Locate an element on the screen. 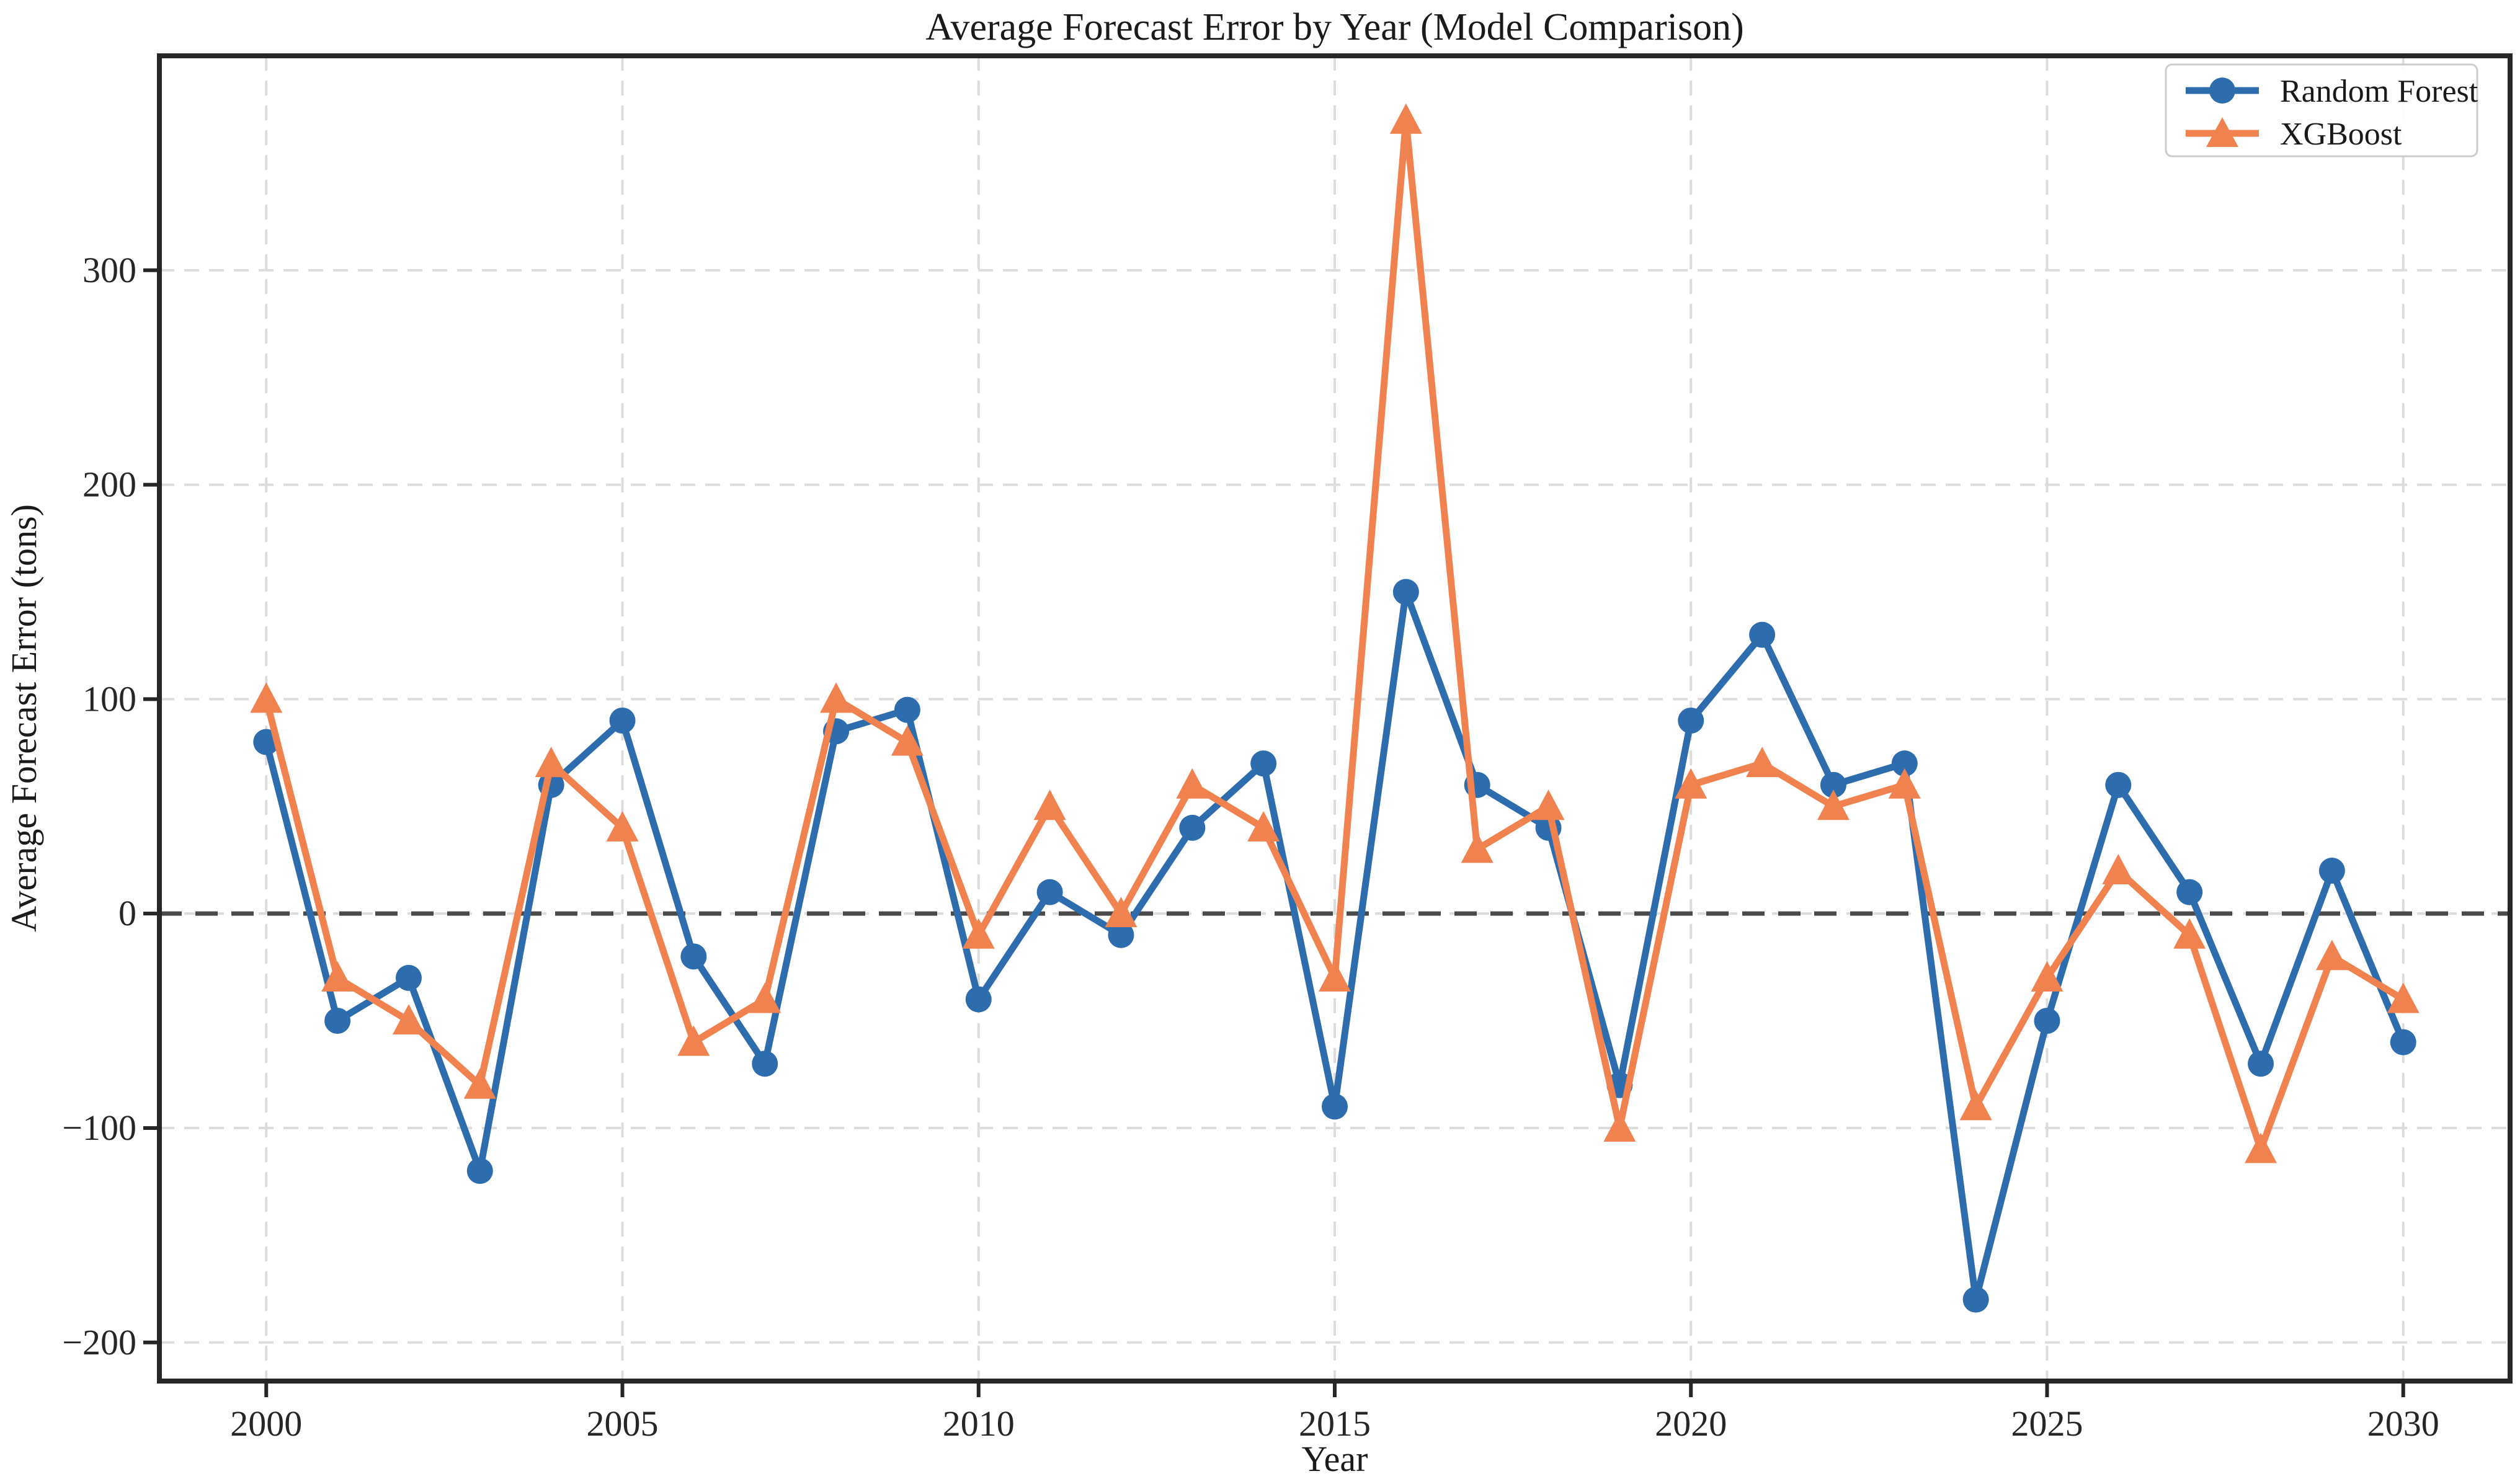 This screenshot has height=1484, width=2520. x-tick-label: 2030 is located at coordinates (2403, 1423).